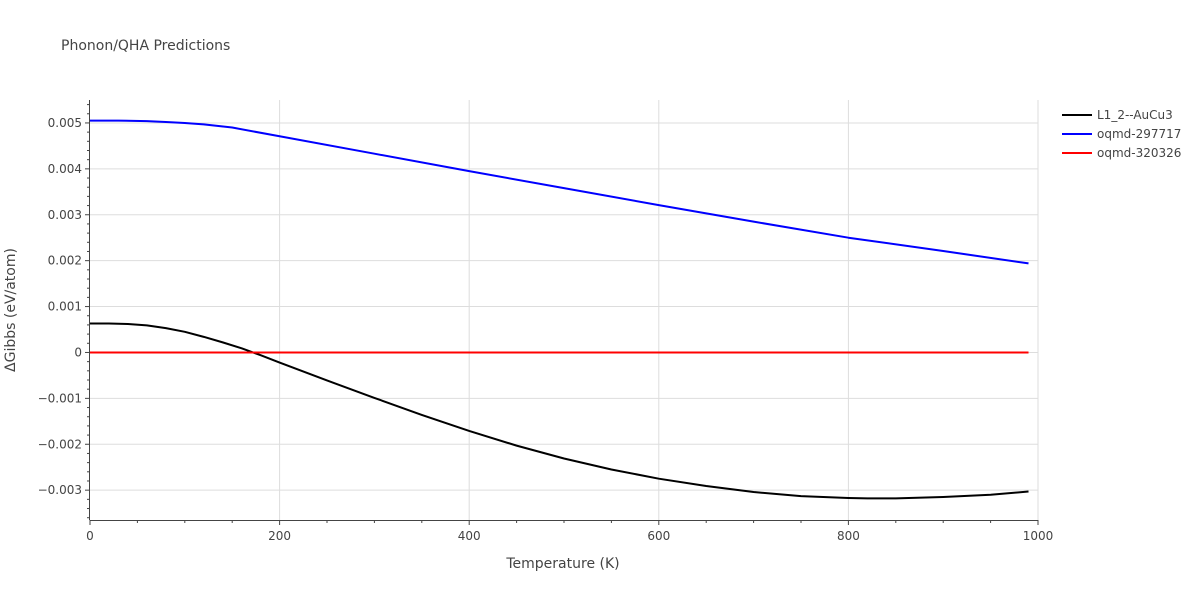 The image size is (1200, 600). What do you see at coordinates (145, 46) in the screenshot?
I see `chart-title: Phonon/QHA Predictions` at bounding box center [145, 46].